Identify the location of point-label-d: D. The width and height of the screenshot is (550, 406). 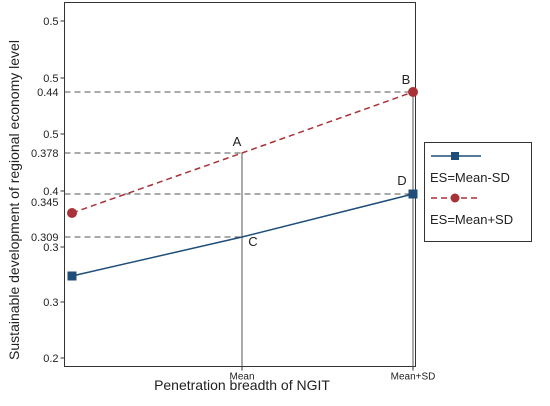
(401, 180).